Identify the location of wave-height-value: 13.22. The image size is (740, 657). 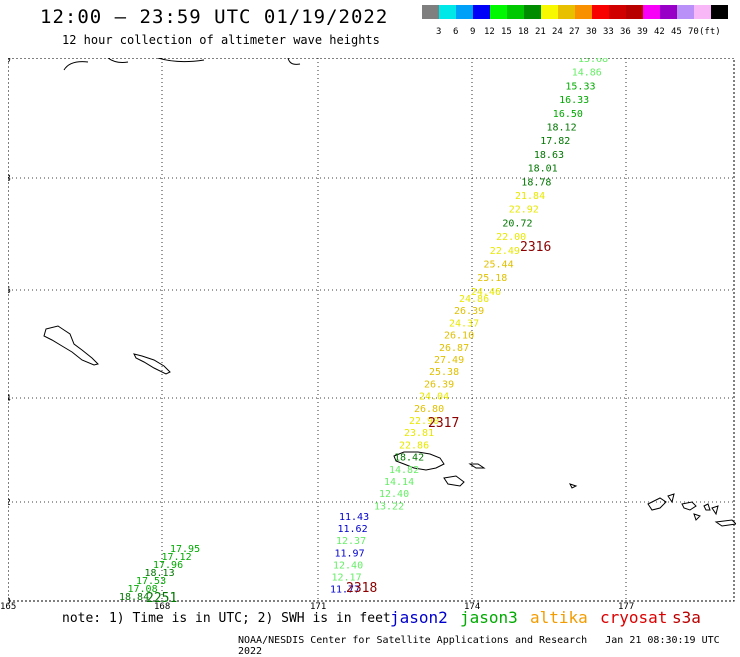
(389, 506).